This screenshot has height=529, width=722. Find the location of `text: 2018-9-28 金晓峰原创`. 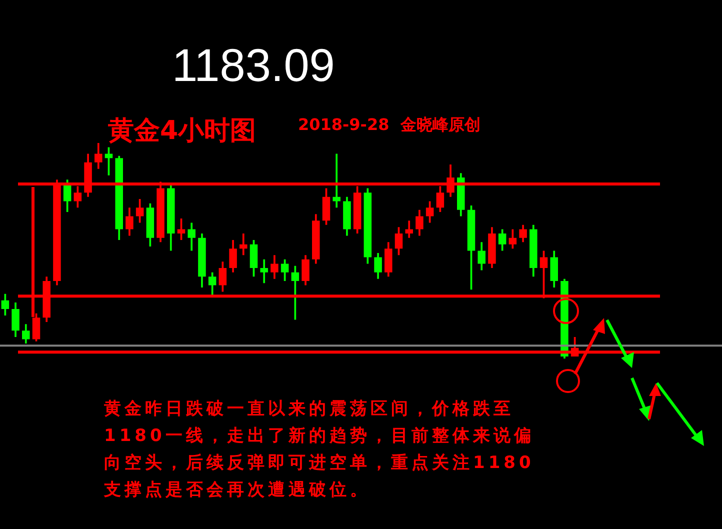

text: 2018-9-28 金晓峰原创 is located at coordinates (389, 125).